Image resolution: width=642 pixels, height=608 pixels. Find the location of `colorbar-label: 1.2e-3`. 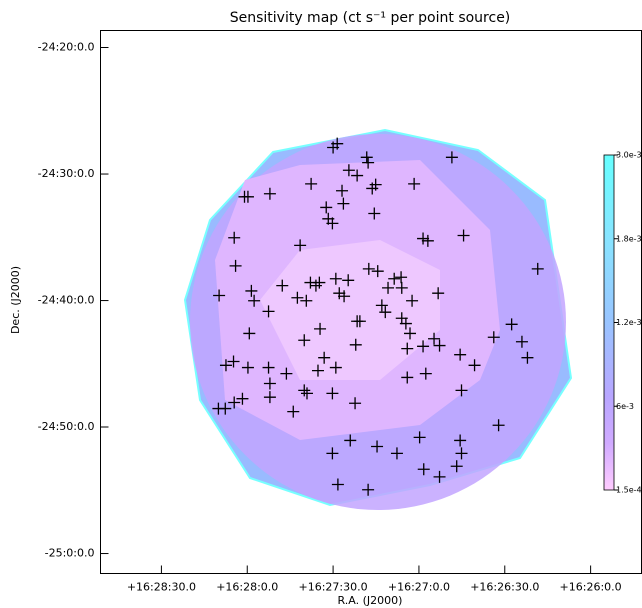

colorbar-label: 1.2e-3 is located at coordinates (629, 322).